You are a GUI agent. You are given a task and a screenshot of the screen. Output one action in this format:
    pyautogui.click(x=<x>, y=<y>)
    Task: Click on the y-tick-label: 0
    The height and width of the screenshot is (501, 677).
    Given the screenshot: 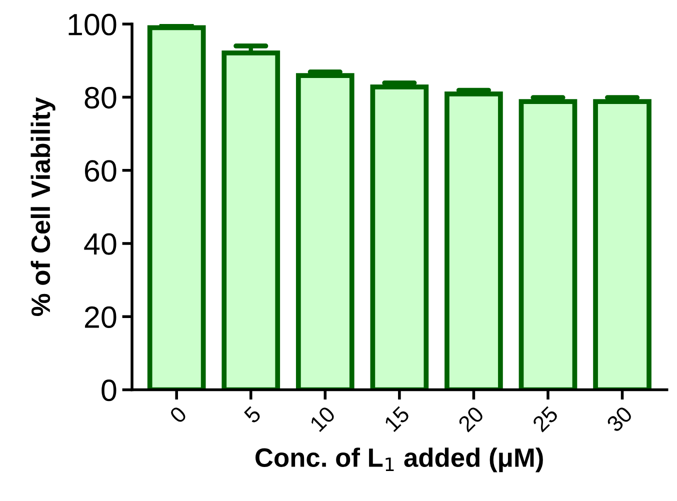 What is the action you would take?
    pyautogui.click(x=109, y=391)
    